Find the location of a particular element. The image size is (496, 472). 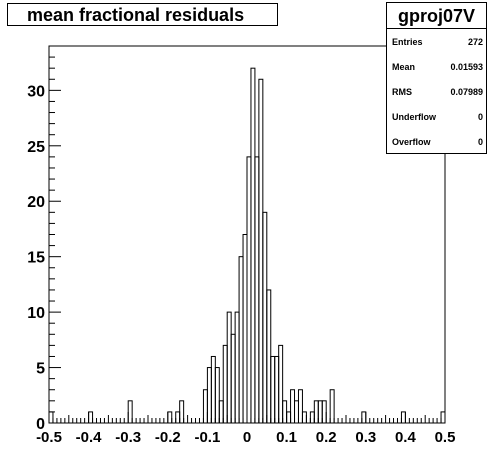

stats-value: 0.01593 is located at coordinates (466, 67).